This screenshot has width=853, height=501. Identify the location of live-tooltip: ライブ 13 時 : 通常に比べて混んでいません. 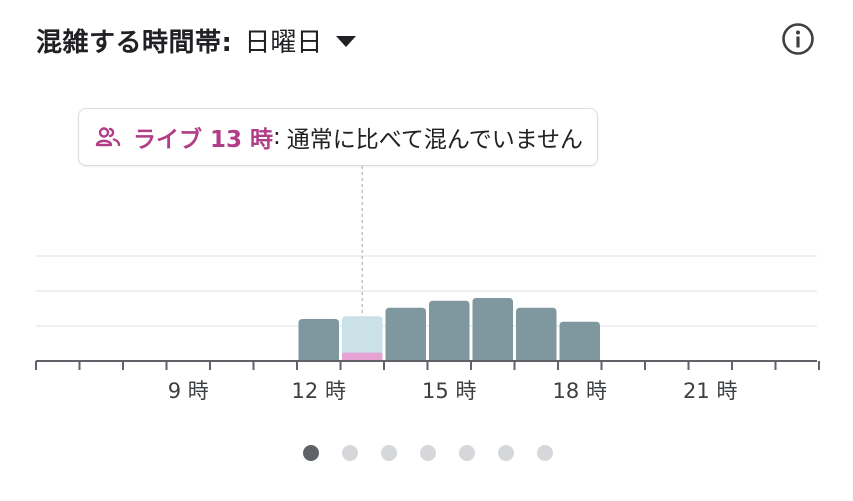
(338, 137).